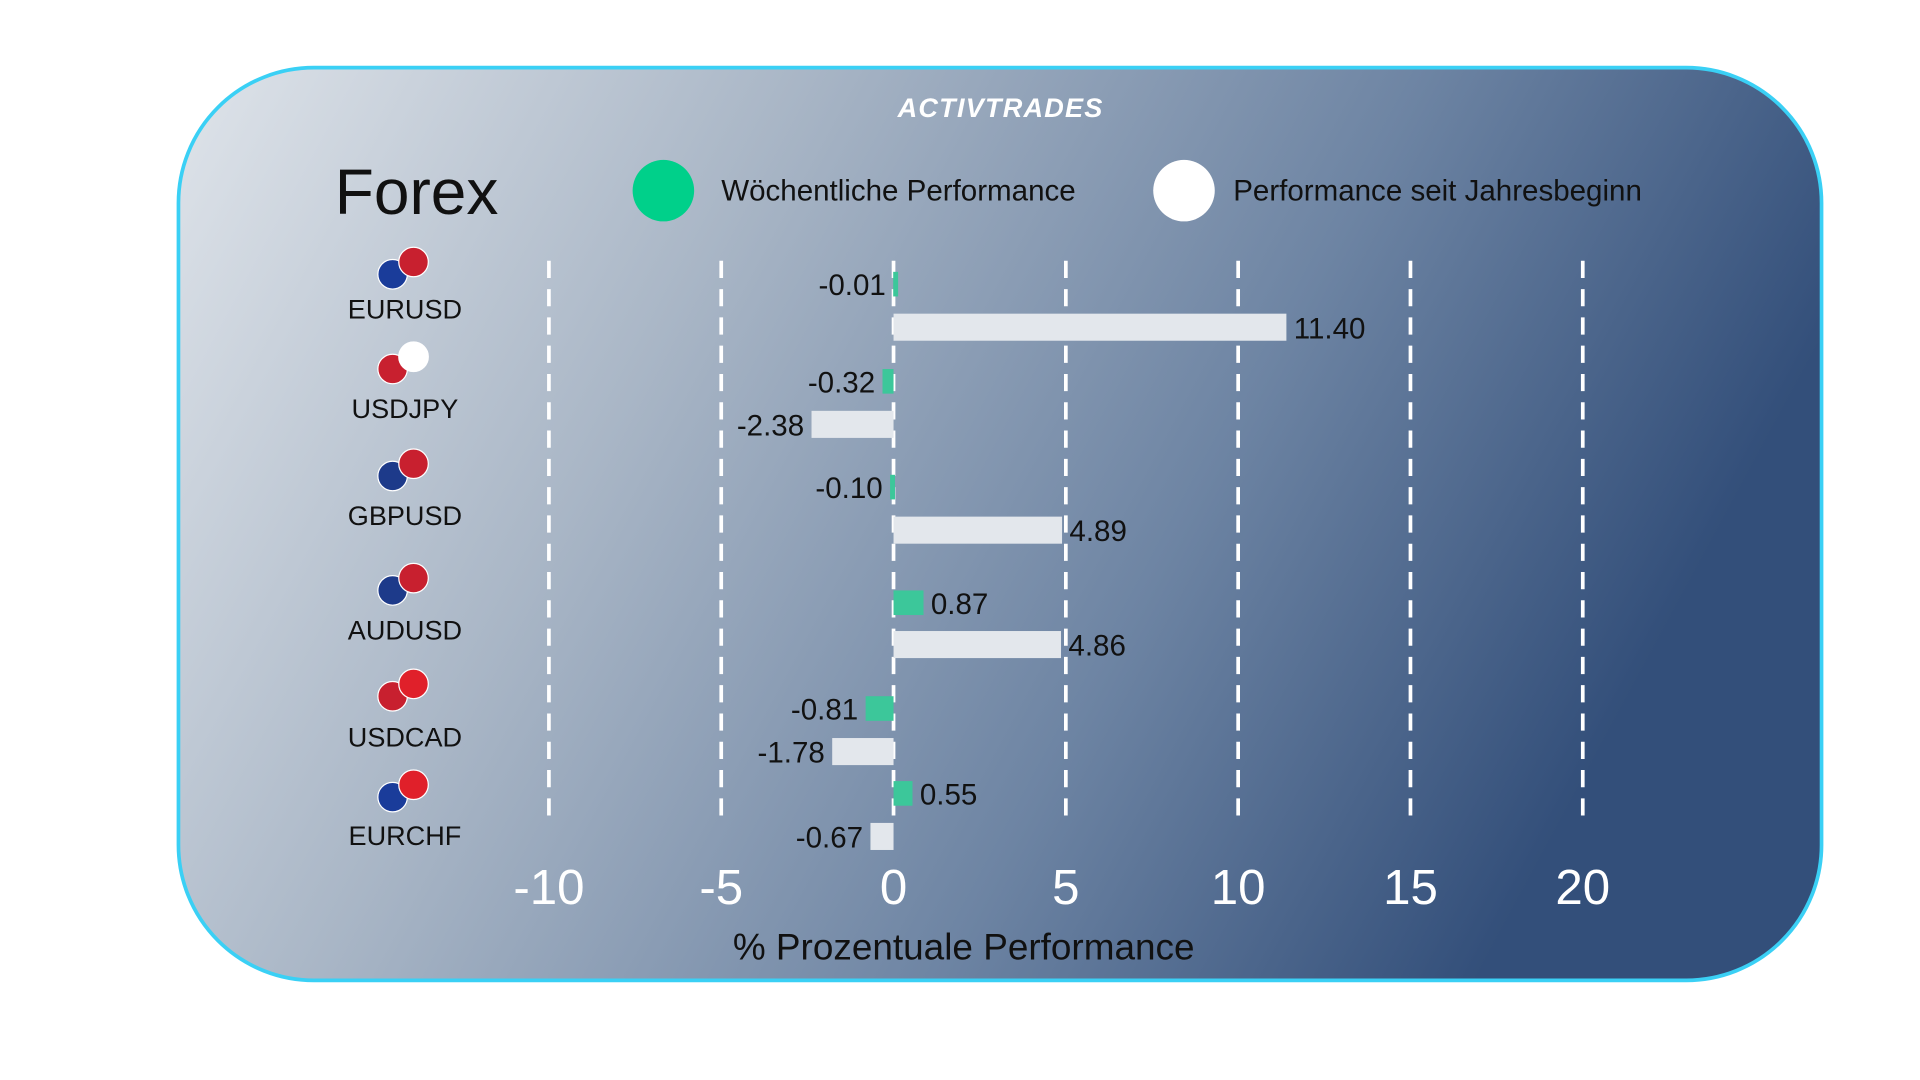 The height and width of the screenshot is (1080, 1920). Describe the element at coordinates (1410, 887) in the screenshot. I see `x-tick-label: 15` at that location.